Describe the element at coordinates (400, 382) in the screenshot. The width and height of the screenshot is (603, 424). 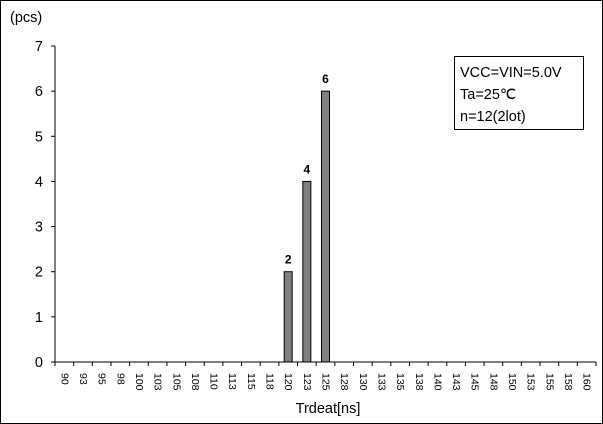
I see `x-tick-label: 135` at that location.